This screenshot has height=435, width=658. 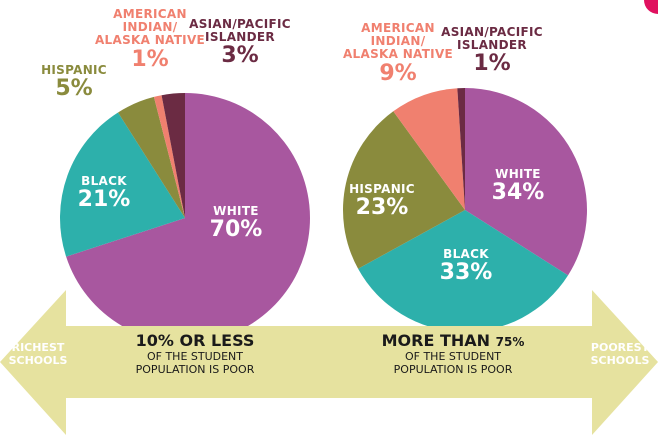 I want to click on left-arrow-label: RICHEST SCHOOLS, so click(x=38, y=354).